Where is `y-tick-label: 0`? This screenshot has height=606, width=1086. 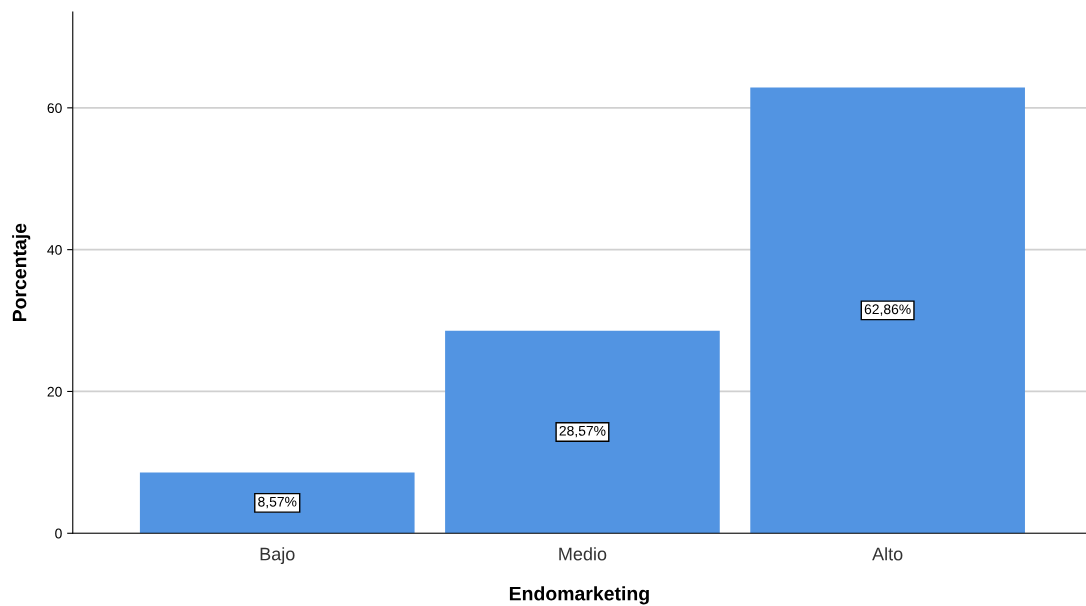 y-tick-label: 0 is located at coordinates (58, 533).